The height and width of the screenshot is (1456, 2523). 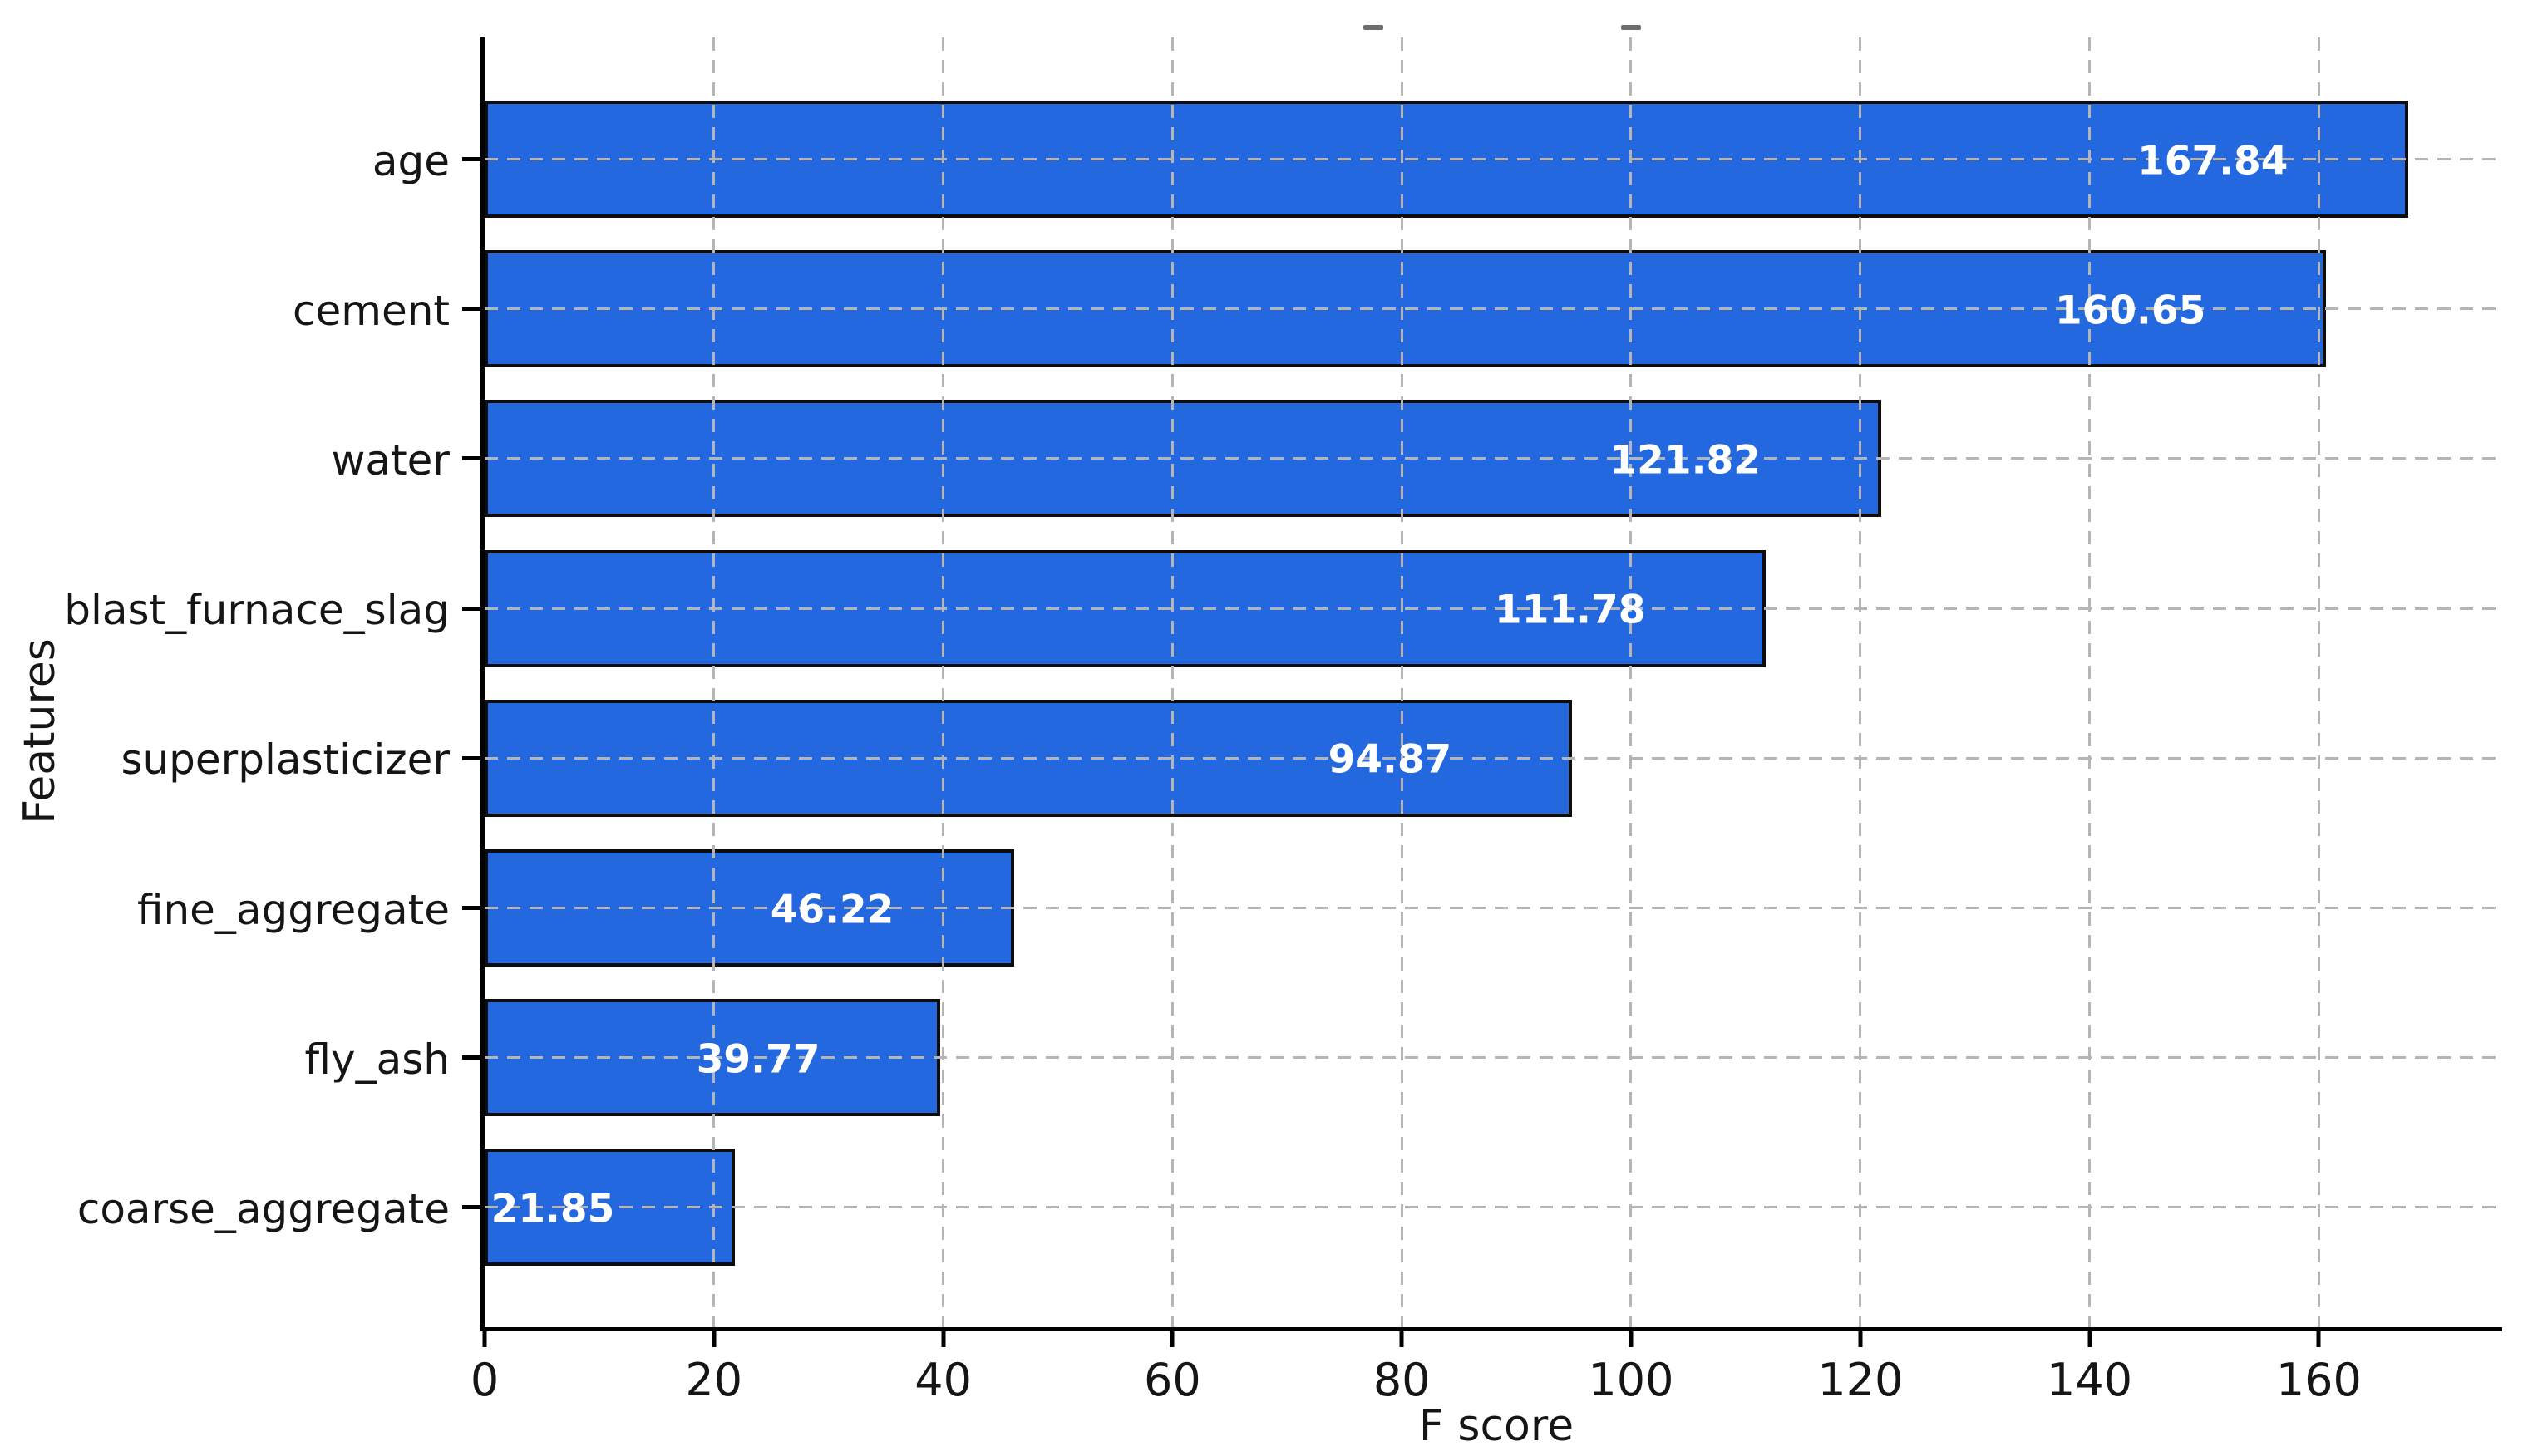 What do you see at coordinates (293, 909) in the screenshot?
I see `y-tick-label-fine_aggregate: fine_aggregate` at bounding box center [293, 909].